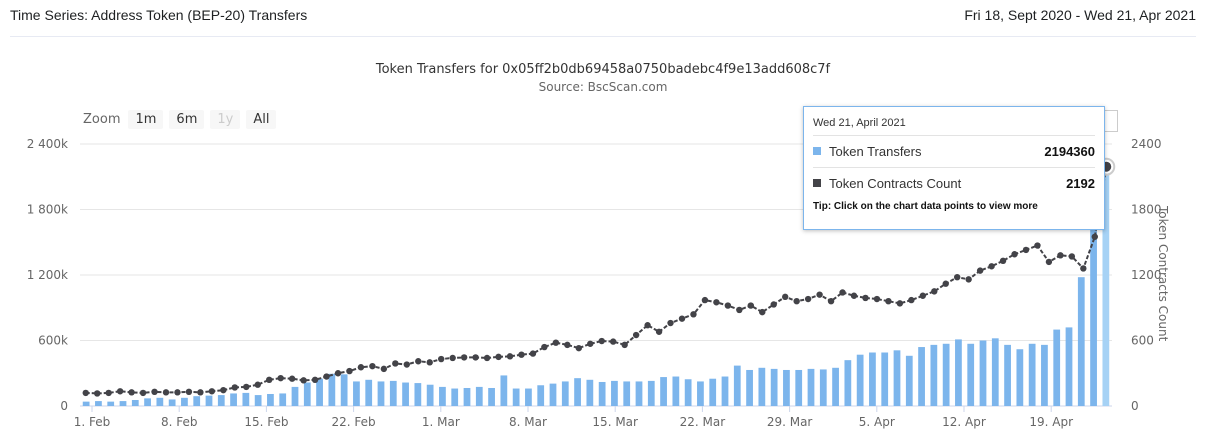  I want to click on x-tick-label: 1. Mar, so click(441, 422).